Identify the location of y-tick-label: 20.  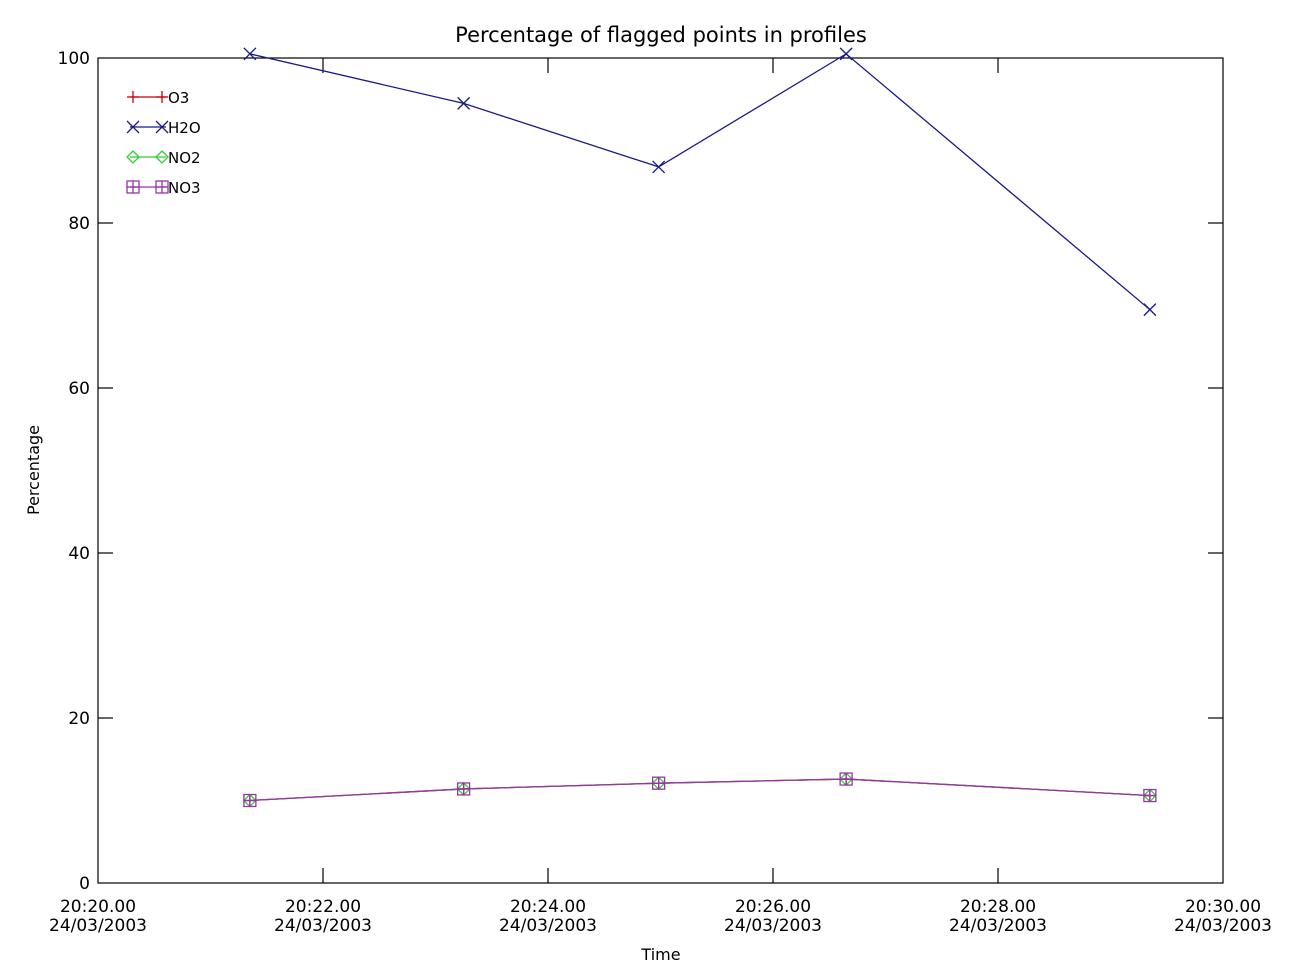
(79, 719).